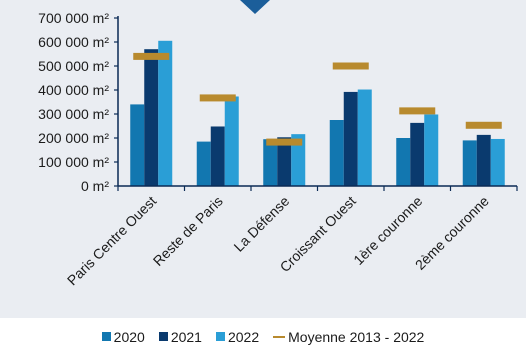 The height and width of the screenshot is (355, 526). What do you see at coordinates (129, 336) in the screenshot?
I see `legend-label: 2020` at bounding box center [129, 336].